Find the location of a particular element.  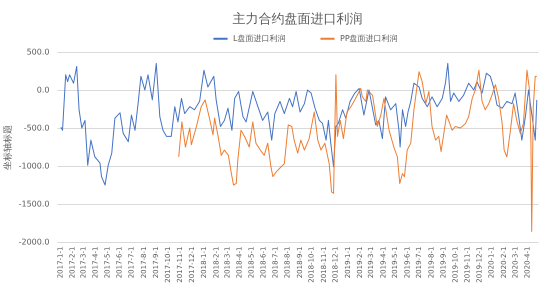

y-tick-label: -2000.0 is located at coordinates (34, 242).